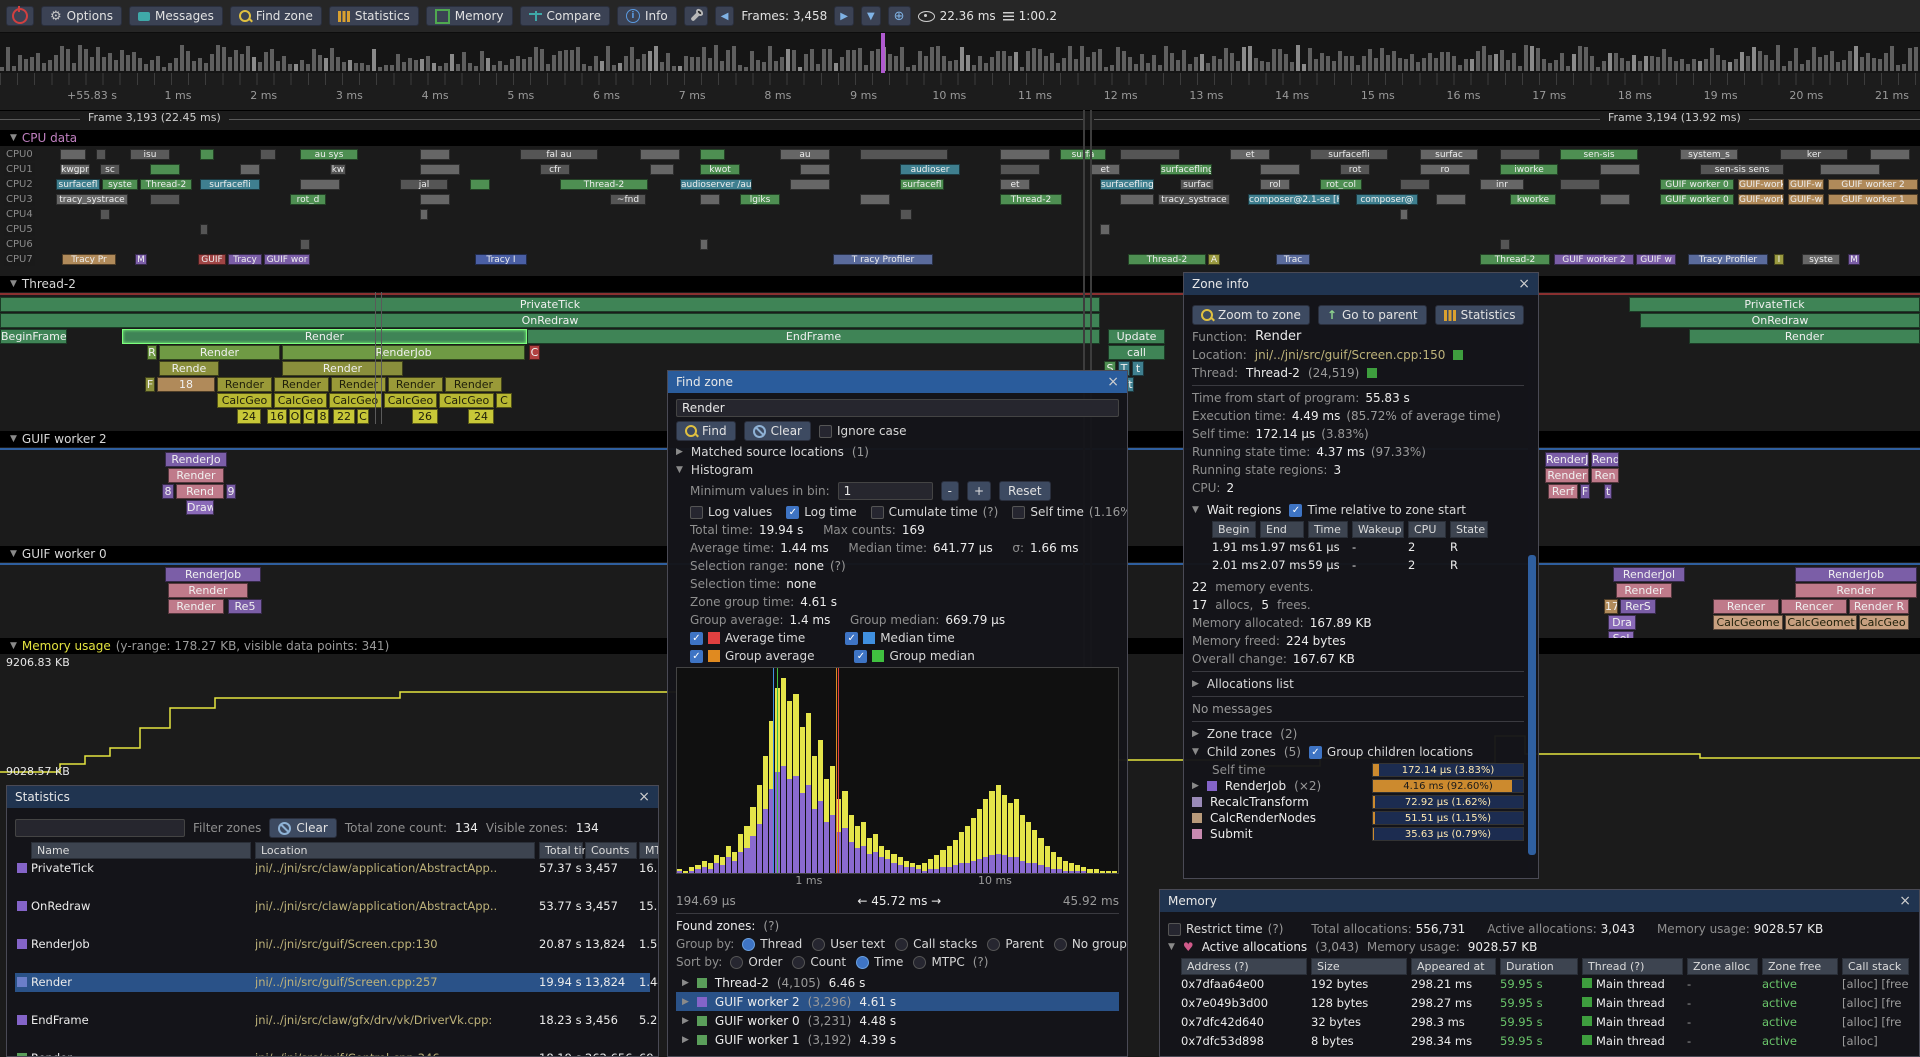  I want to click on cpu-zone: surfac, so click(1197, 184).